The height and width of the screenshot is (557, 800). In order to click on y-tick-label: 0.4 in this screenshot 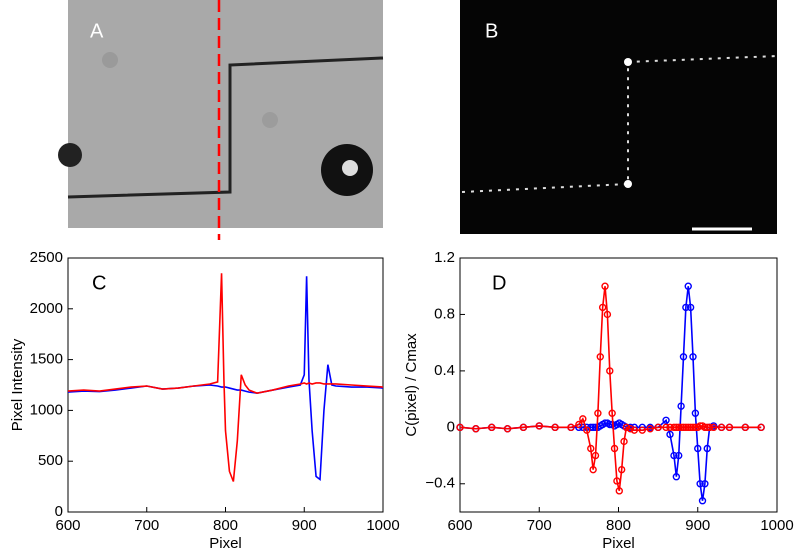, I will do `click(444, 370)`.